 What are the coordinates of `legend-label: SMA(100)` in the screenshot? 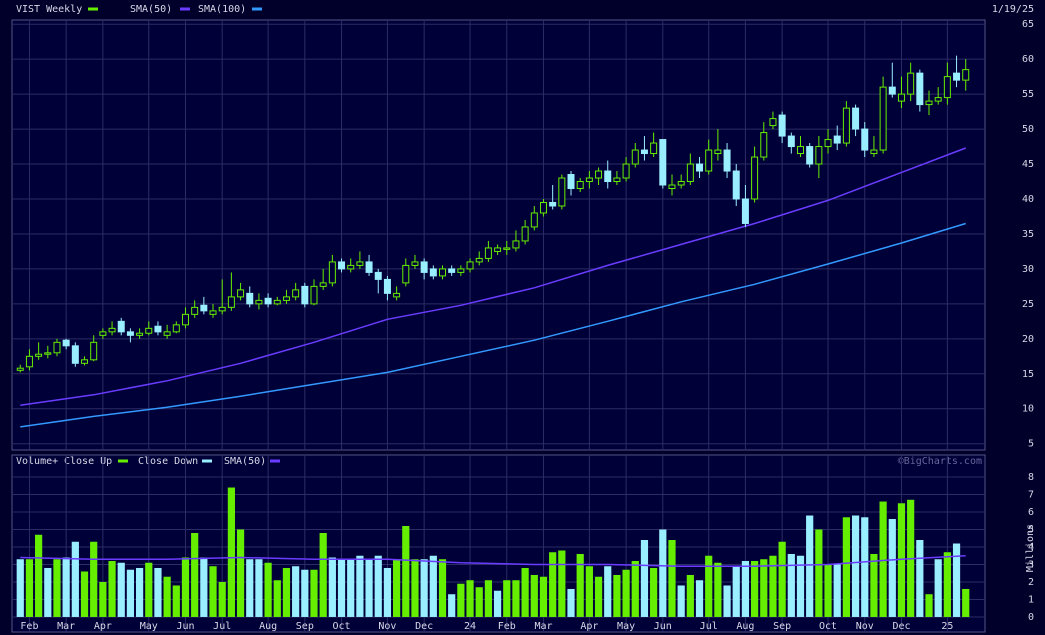 It's located at (222, 9).